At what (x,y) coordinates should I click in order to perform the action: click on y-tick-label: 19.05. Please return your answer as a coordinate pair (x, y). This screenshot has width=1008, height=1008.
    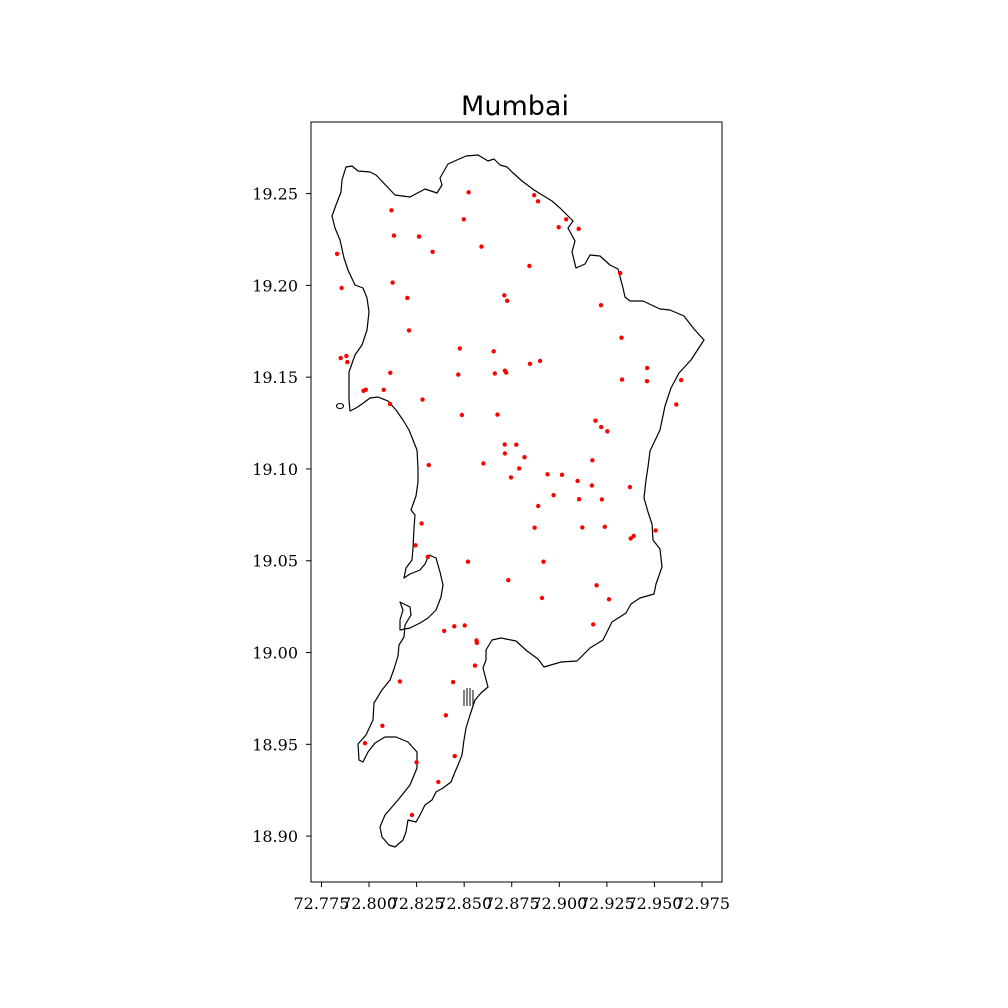
    Looking at the image, I should click on (275, 561).